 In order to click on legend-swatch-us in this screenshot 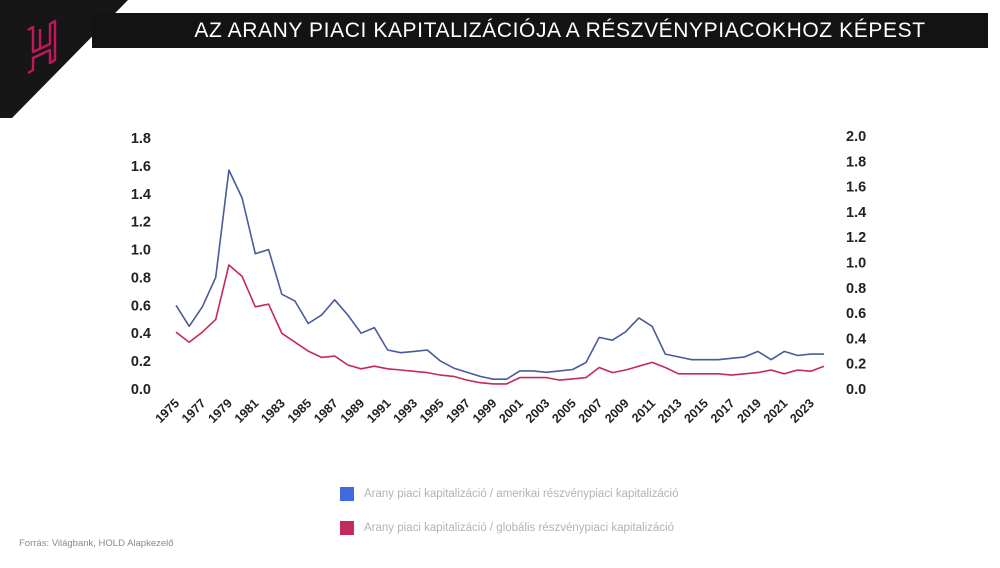, I will do `click(347, 494)`.